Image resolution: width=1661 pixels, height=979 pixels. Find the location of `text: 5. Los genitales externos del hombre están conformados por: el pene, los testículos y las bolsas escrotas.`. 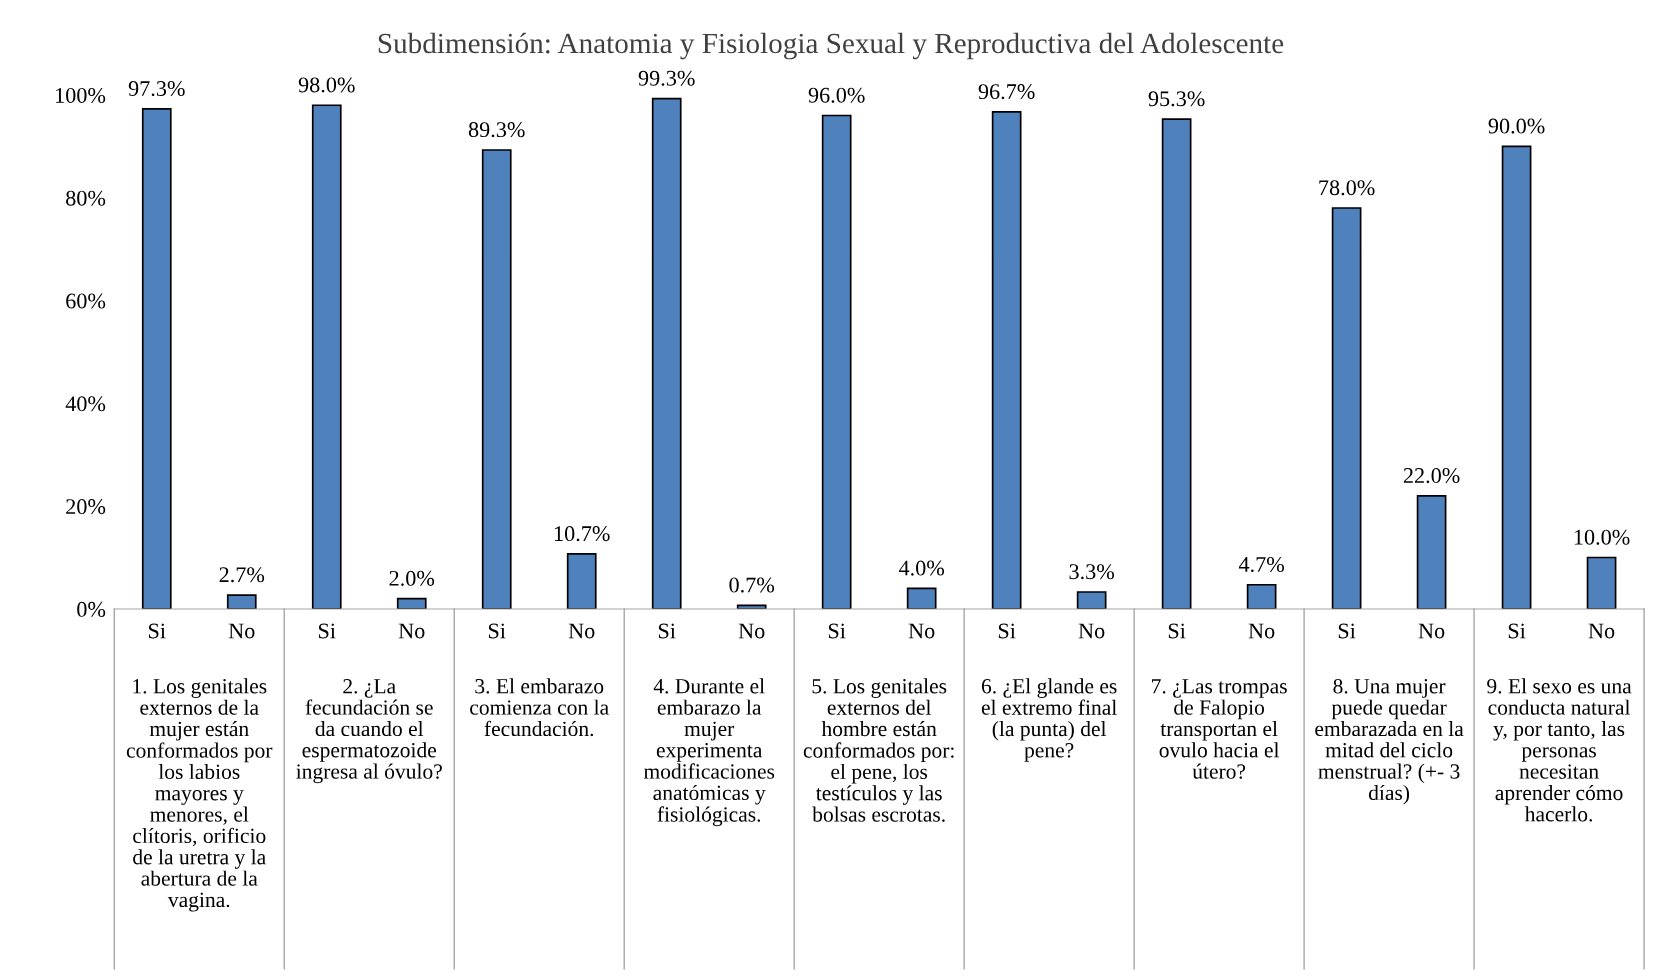

text: 5. Los genitales externos del hombre están conformados por: el pene, los testículos y las bolsas escrotas. is located at coordinates (878, 750).